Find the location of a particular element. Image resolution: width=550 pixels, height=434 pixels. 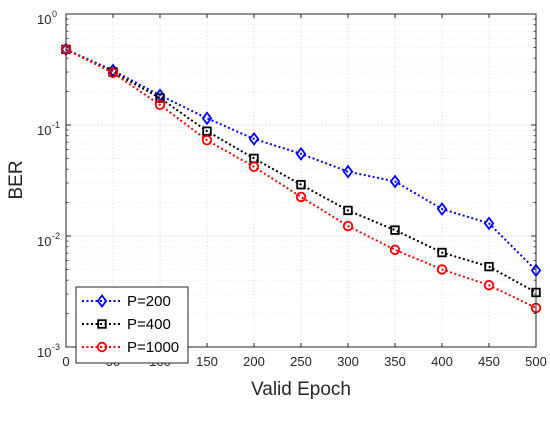

y-tick-label: 10 -2 is located at coordinates (48, 240).